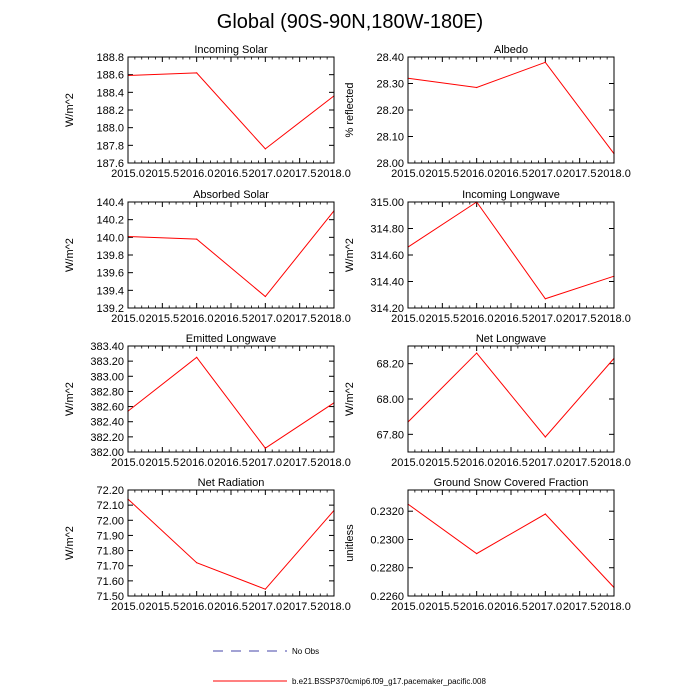 Image resolution: width=700 pixels, height=700 pixels. What do you see at coordinates (350, 22) in the screenshot?
I see `figure-title: Global (90S-90N,180W-180E)` at bounding box center [350, 22].